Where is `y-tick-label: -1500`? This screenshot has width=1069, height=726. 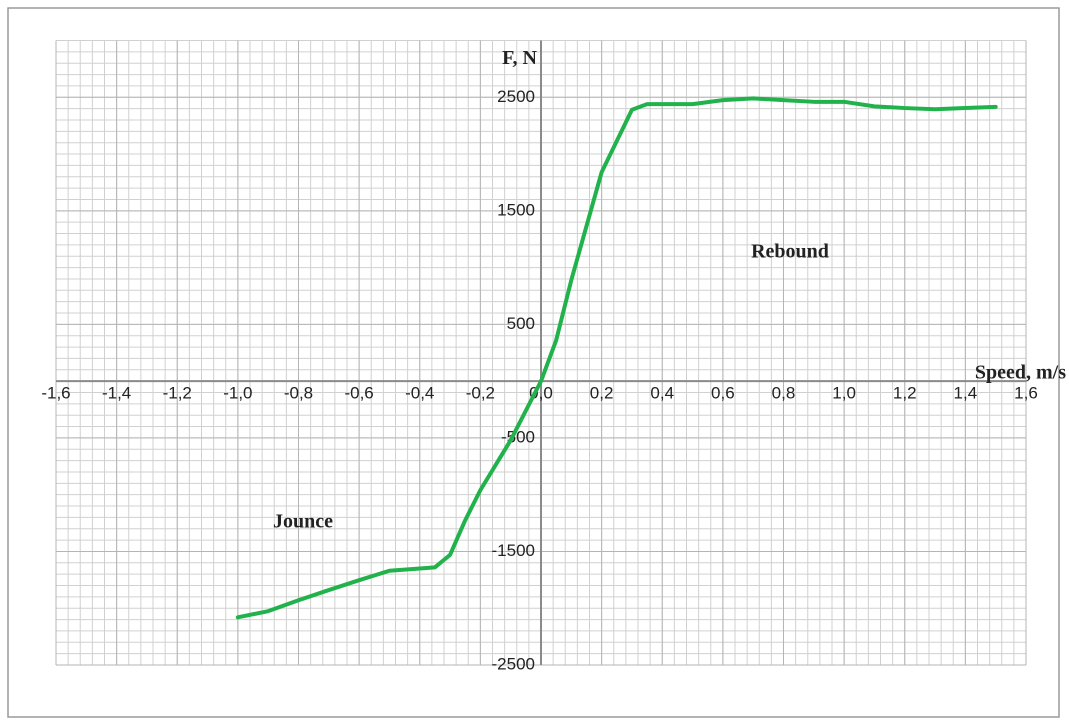
y-tick-label: -1500 is located at coordinates (513, 550).